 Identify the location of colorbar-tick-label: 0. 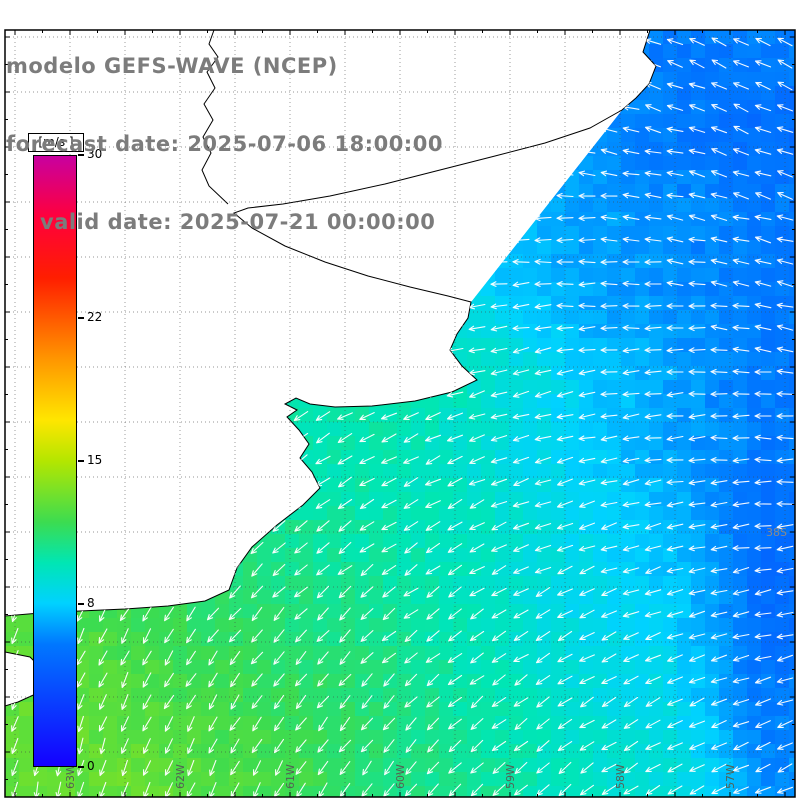
(91, 766).